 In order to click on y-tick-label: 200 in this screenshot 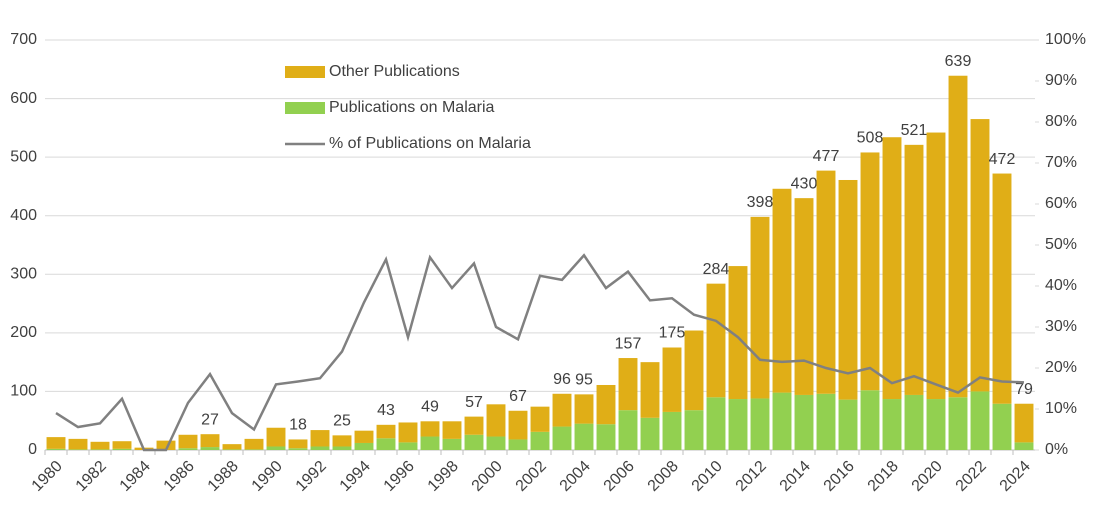, I will do `click(23, 332)`.